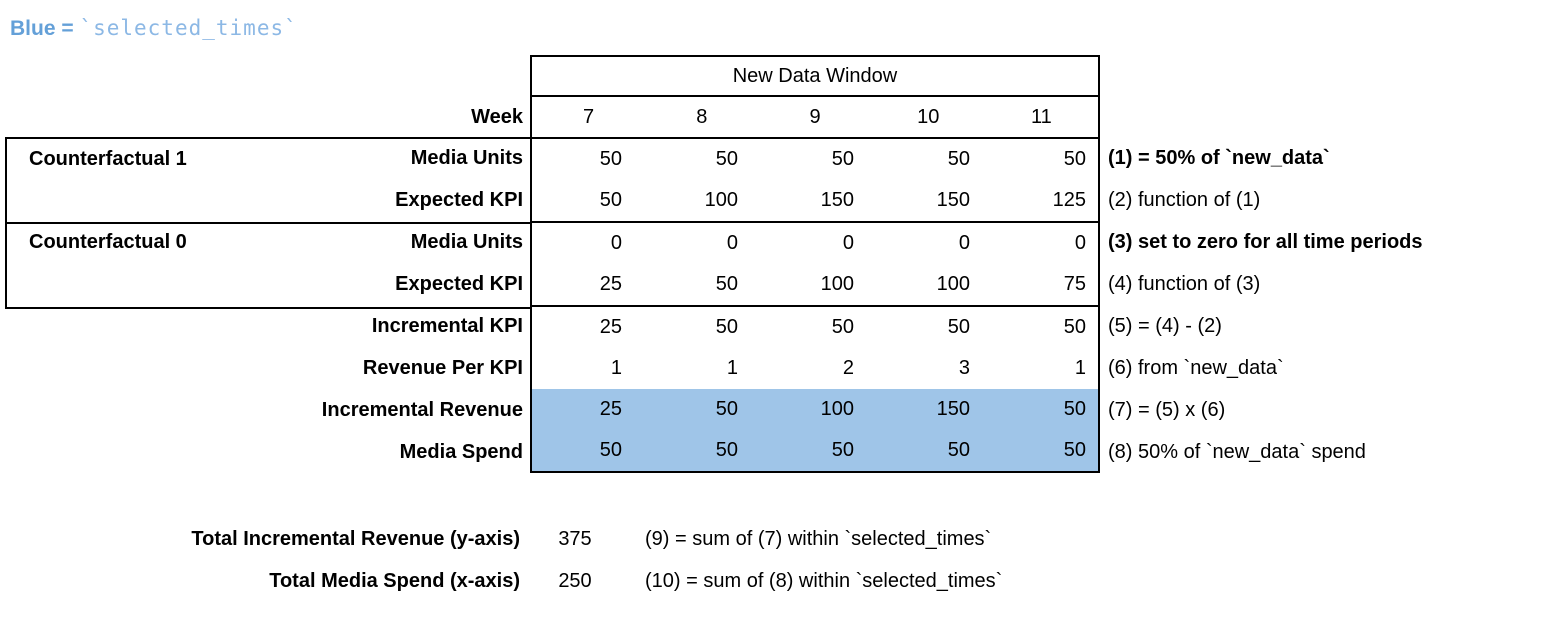  Describe the element at coordinates (928, 116) in the screenshot. I see `week-cell-10: 10` at that location.